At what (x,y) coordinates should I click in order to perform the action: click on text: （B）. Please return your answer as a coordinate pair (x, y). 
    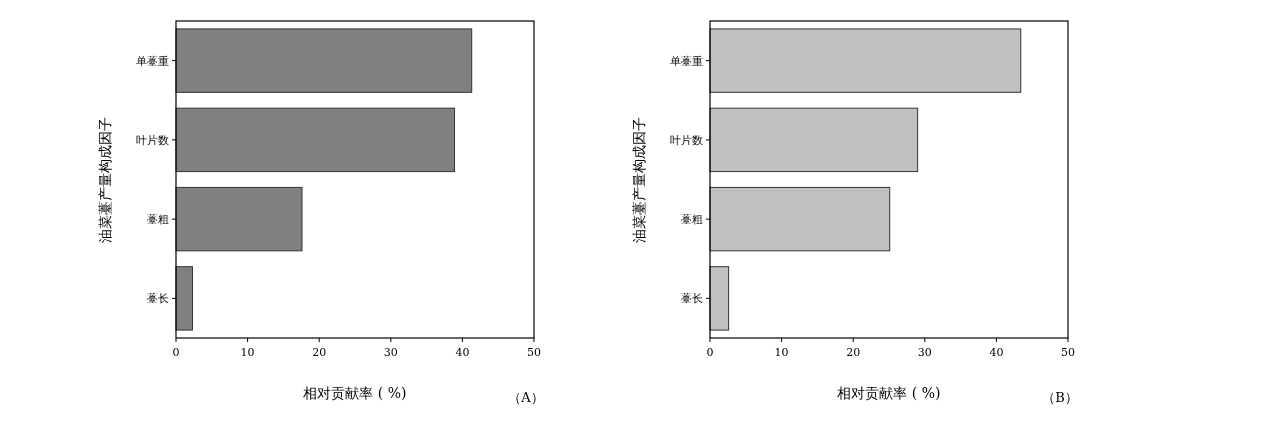
    Looking at the image, I should click on (1060, 397).